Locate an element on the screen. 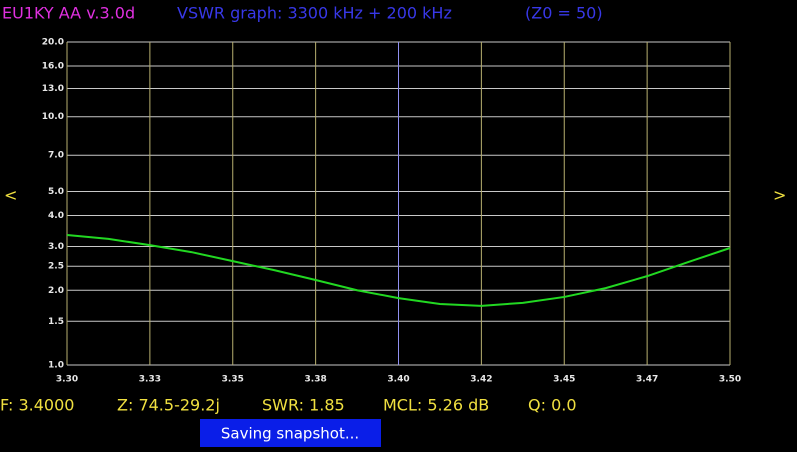 This screenshot has width=797, height=452. x-tick-label: 3.50 is located at coordinates (730, 380).